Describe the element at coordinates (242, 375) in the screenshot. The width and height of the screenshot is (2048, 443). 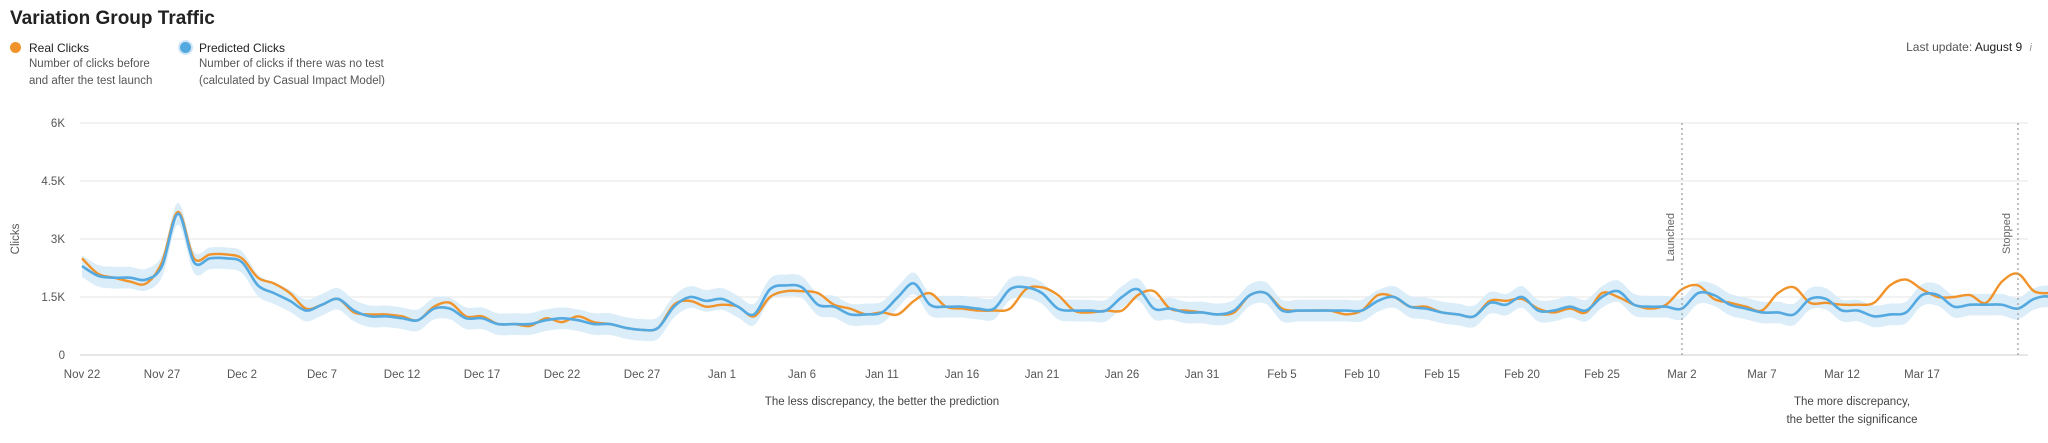
I see `x-tick-label: Dec 2` at that location.